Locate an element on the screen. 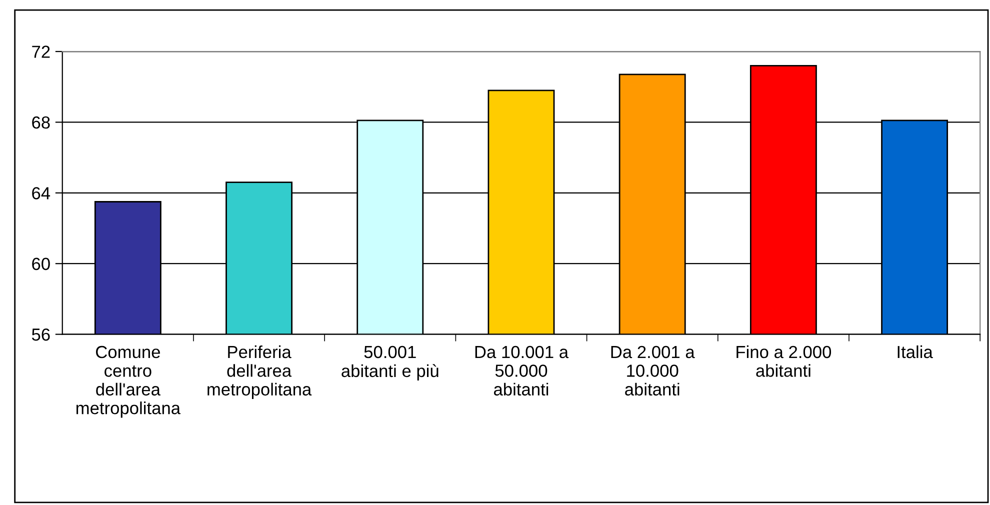 The height and width of the screenshot is (505, 990). x-tick-label: Fino a 2.000 abitanti is located at coordinates (784, 361).